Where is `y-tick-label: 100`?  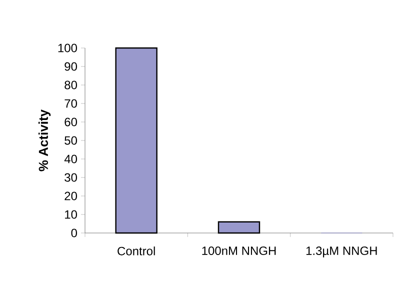
y-tick-label: 100 is located at coordinates (68, 48).